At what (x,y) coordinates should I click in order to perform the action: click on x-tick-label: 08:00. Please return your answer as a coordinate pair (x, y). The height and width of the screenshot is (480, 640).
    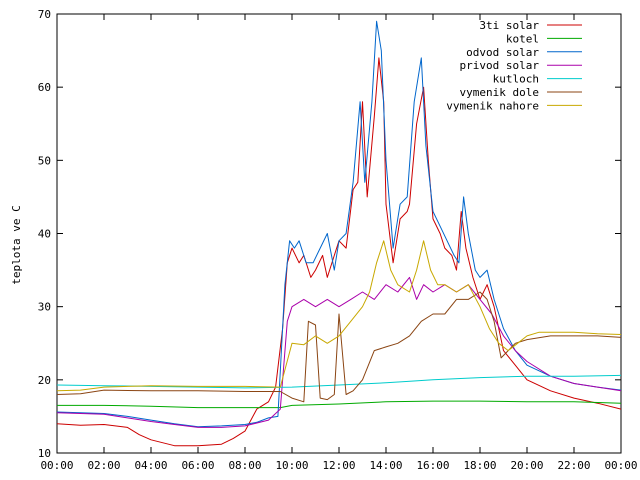
    Looking at the image, I should click on (244, 465).